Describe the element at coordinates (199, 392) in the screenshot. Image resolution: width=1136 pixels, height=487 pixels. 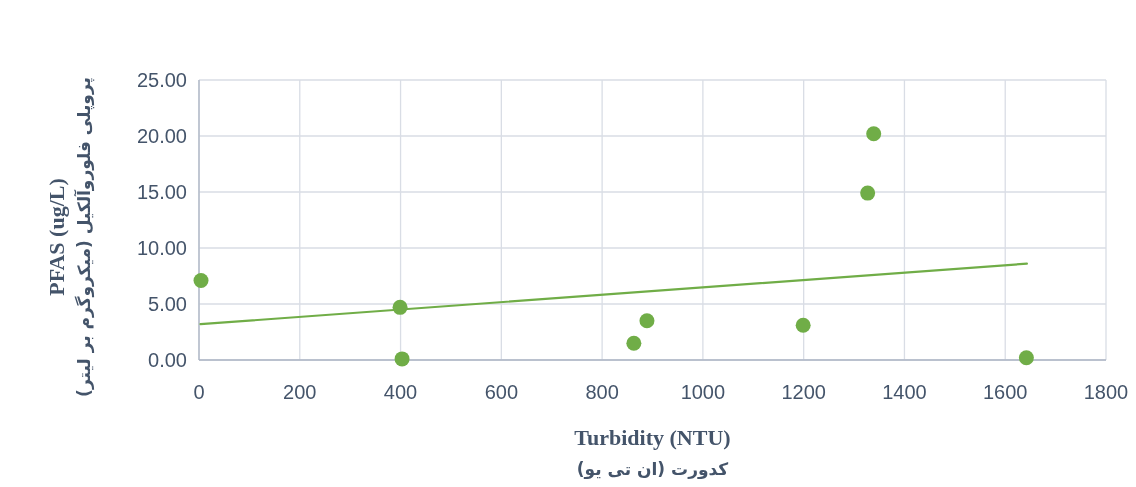
I see `x-tick-label: 0` at that location.